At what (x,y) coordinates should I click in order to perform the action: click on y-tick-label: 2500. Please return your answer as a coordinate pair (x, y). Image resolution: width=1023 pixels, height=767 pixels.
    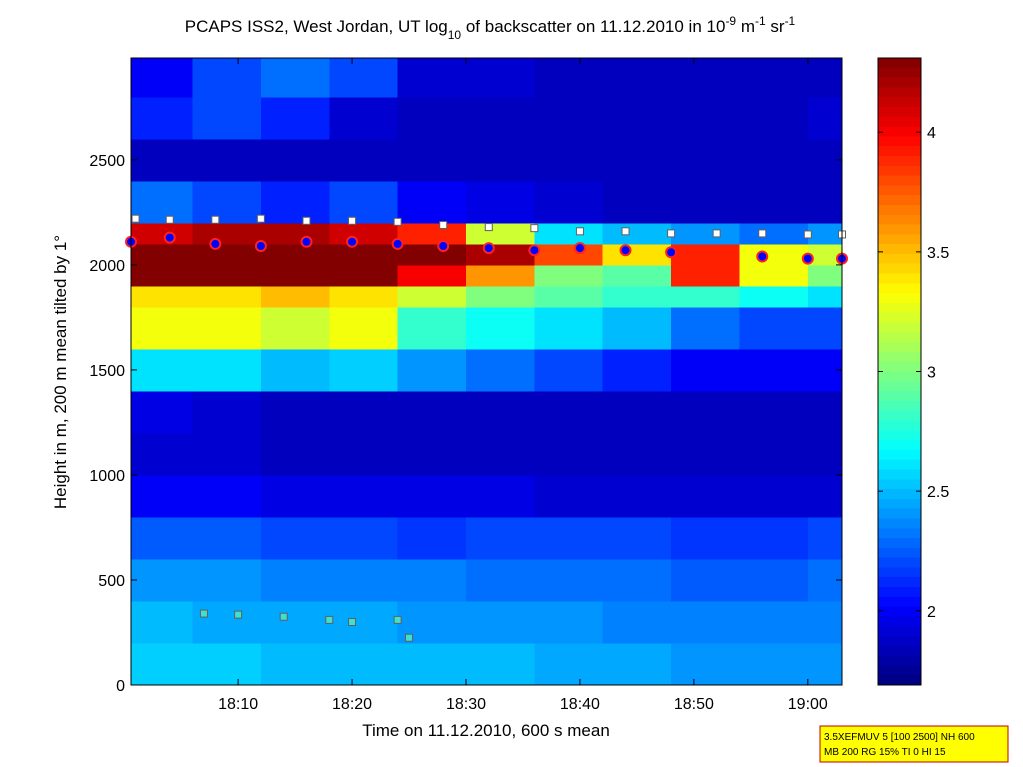
    Looking at the image, I should click on (107, 161).